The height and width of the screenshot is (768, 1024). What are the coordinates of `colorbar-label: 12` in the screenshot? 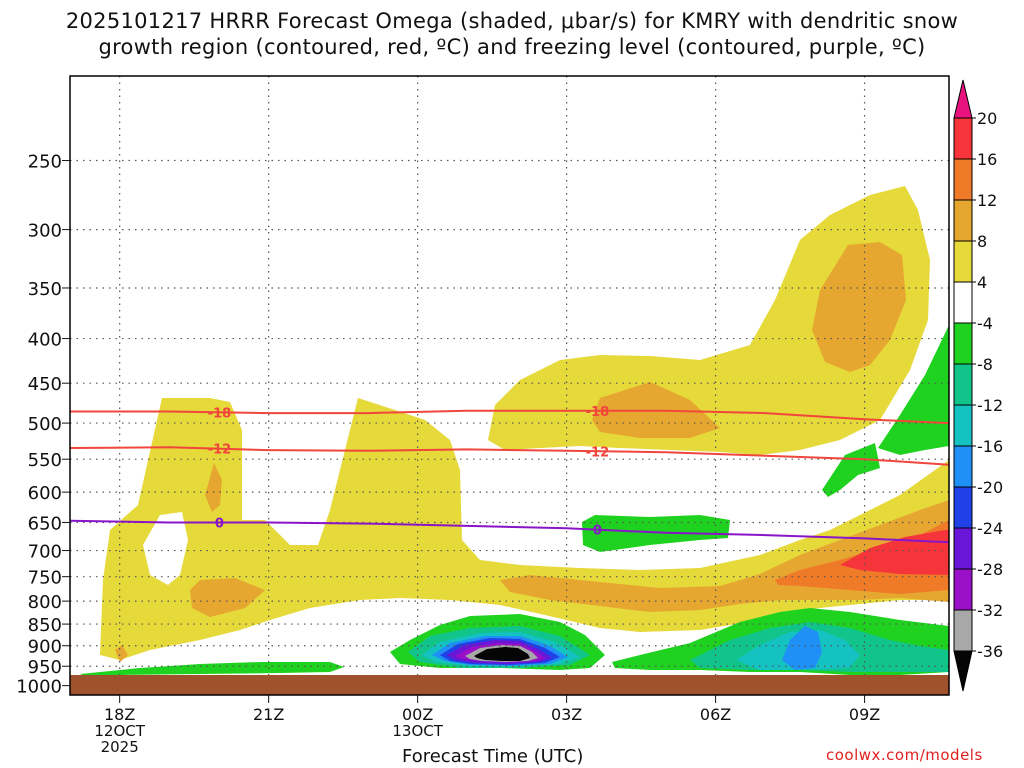 It's located at (987, 200).